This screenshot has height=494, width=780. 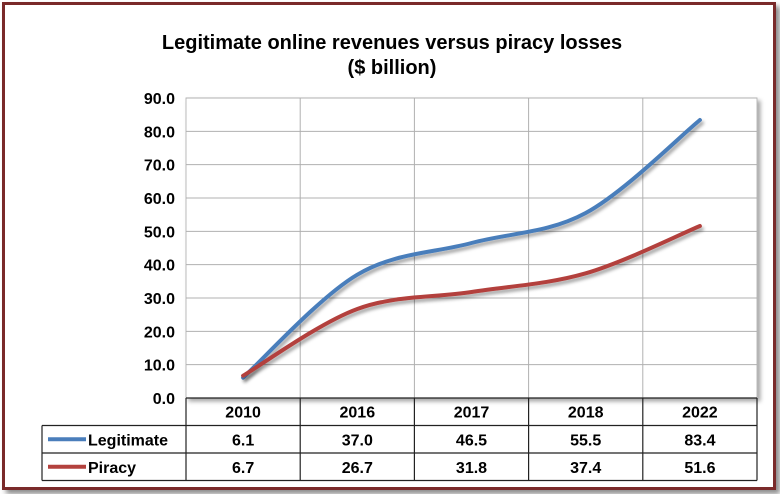 What do you see at coordinates (159, 249) in the screenshot?
I see `y-axis: 0.0 10.0 20.0 30.0 40.0 50.0 60.0 70.0 80.0 90.0` at bounding box center [159, 249].